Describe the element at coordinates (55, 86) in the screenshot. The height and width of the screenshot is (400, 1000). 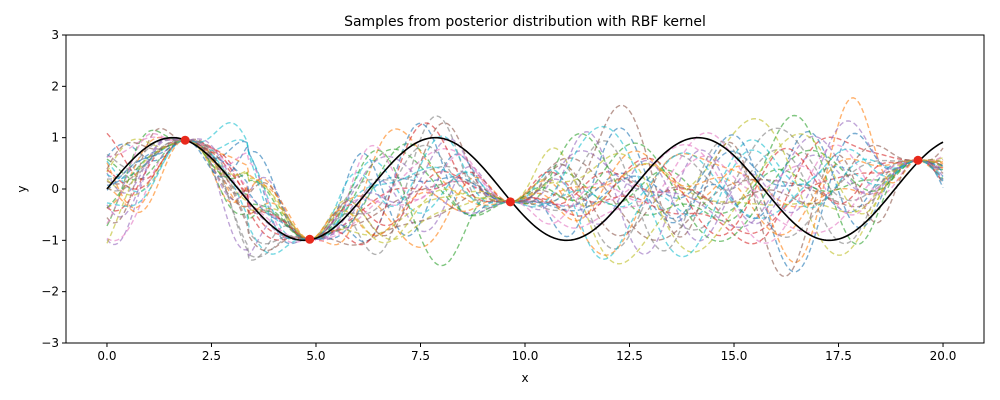
I see `y-tick-label: 2` at that location.